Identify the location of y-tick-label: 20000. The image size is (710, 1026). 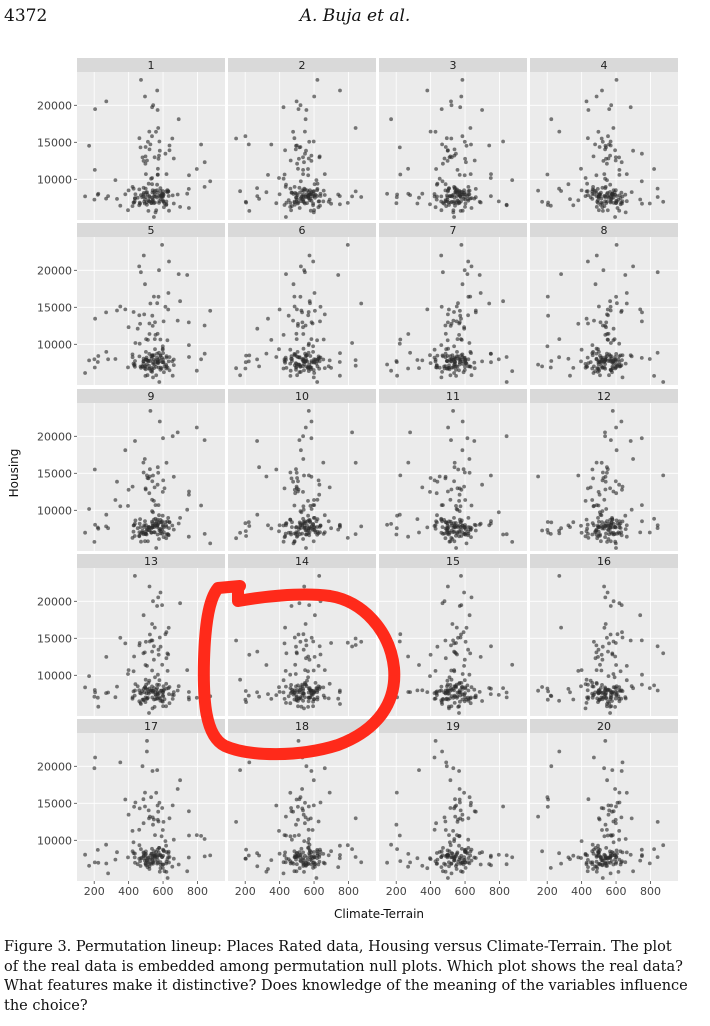
(54, 270).